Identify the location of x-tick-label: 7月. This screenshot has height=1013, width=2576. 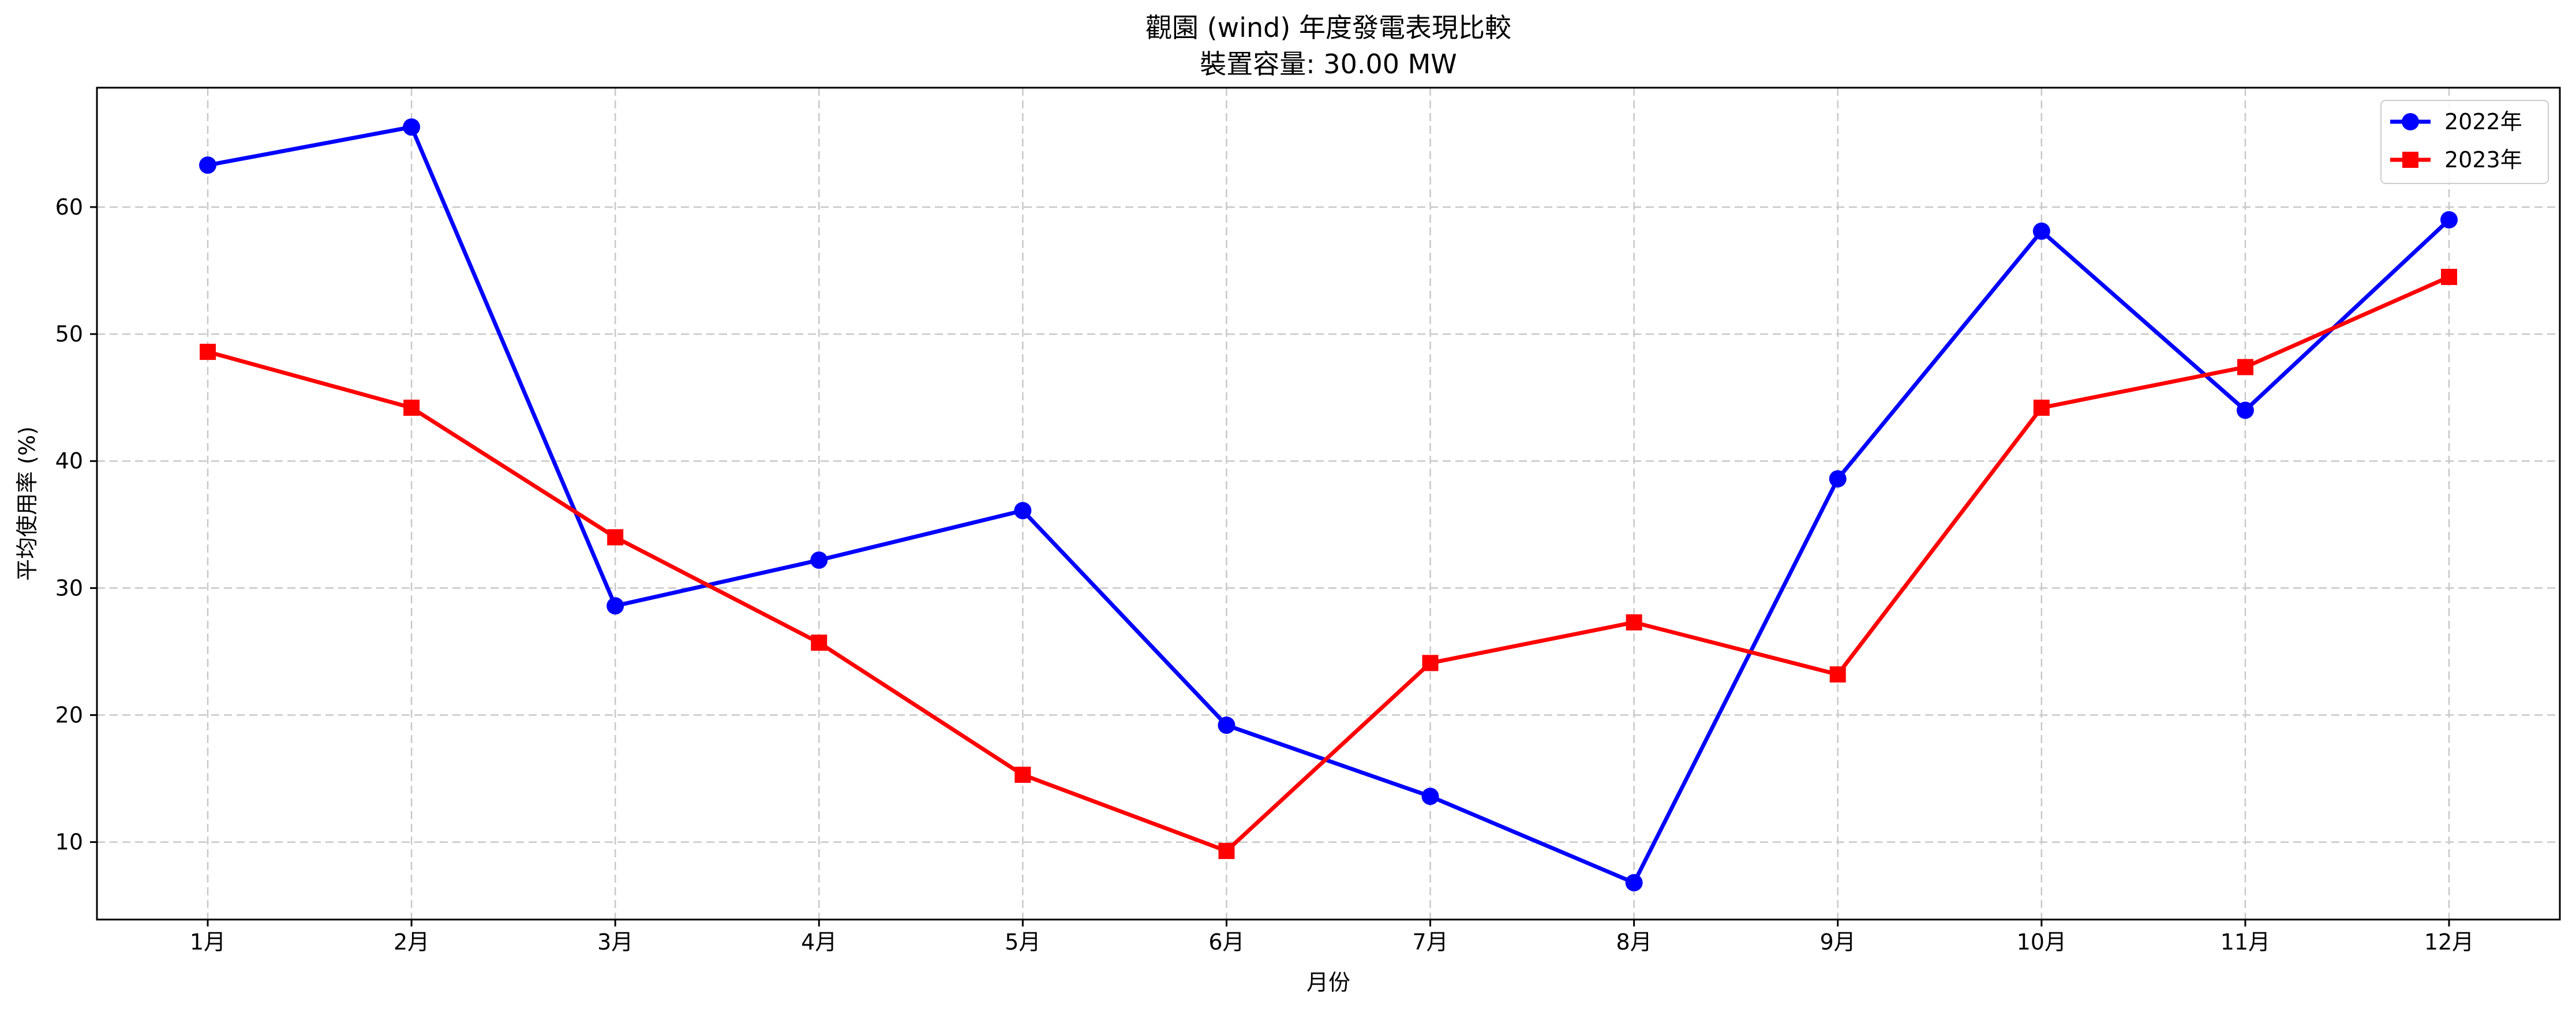
(1430, 942).